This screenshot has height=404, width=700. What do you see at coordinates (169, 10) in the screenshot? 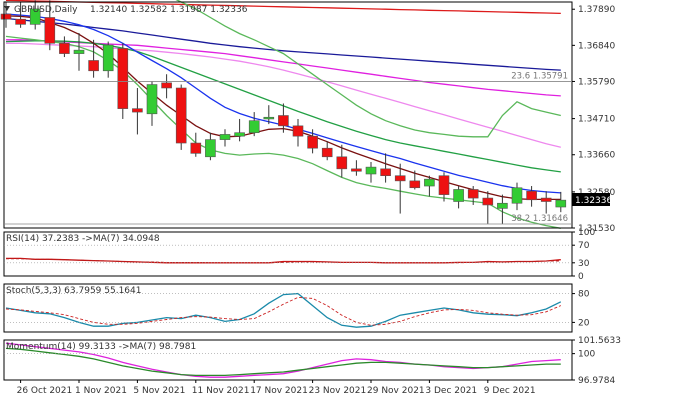
I see `ohlc-readout: 1.32140 1.32582 1.31987 1.32336` at bounding box center [169, 10].